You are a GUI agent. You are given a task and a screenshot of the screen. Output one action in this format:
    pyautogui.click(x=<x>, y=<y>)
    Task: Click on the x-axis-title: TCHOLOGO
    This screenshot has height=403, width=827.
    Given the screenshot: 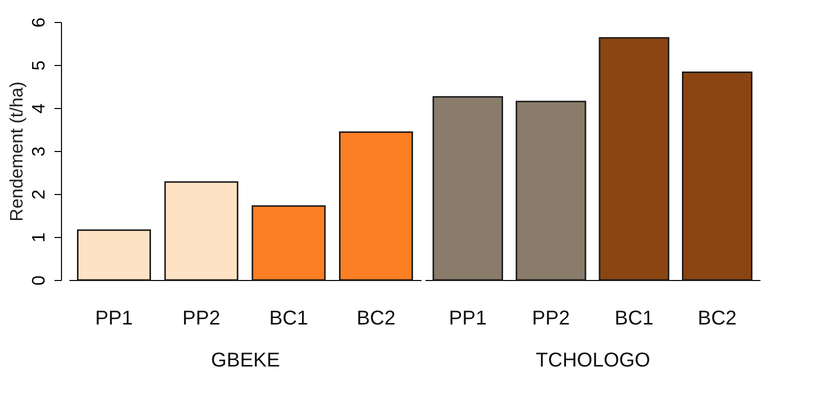 What is the action you would take?
    pyautogui.click(x=593, y=361)
    